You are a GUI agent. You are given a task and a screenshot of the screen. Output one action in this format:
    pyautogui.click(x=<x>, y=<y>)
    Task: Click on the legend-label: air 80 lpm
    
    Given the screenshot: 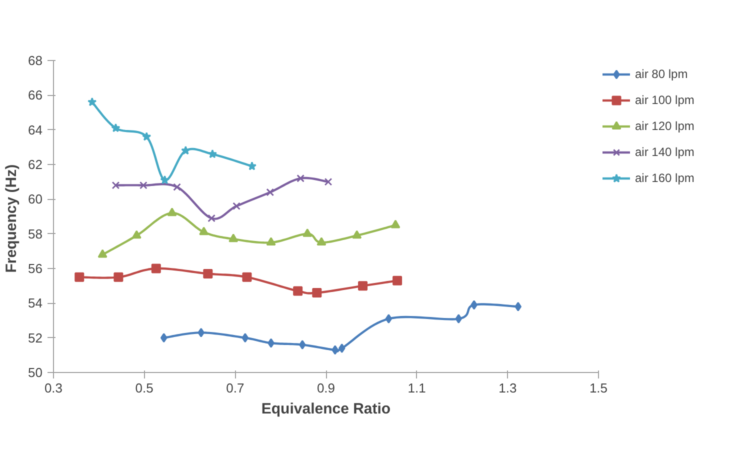 What is the action you would take?
    pyautogui.click(x=661, y=74)
    